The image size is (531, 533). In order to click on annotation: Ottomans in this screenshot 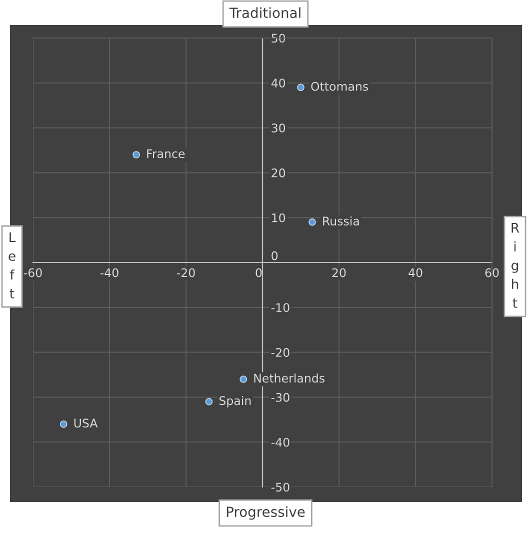, I will do `click(339, 86)`.